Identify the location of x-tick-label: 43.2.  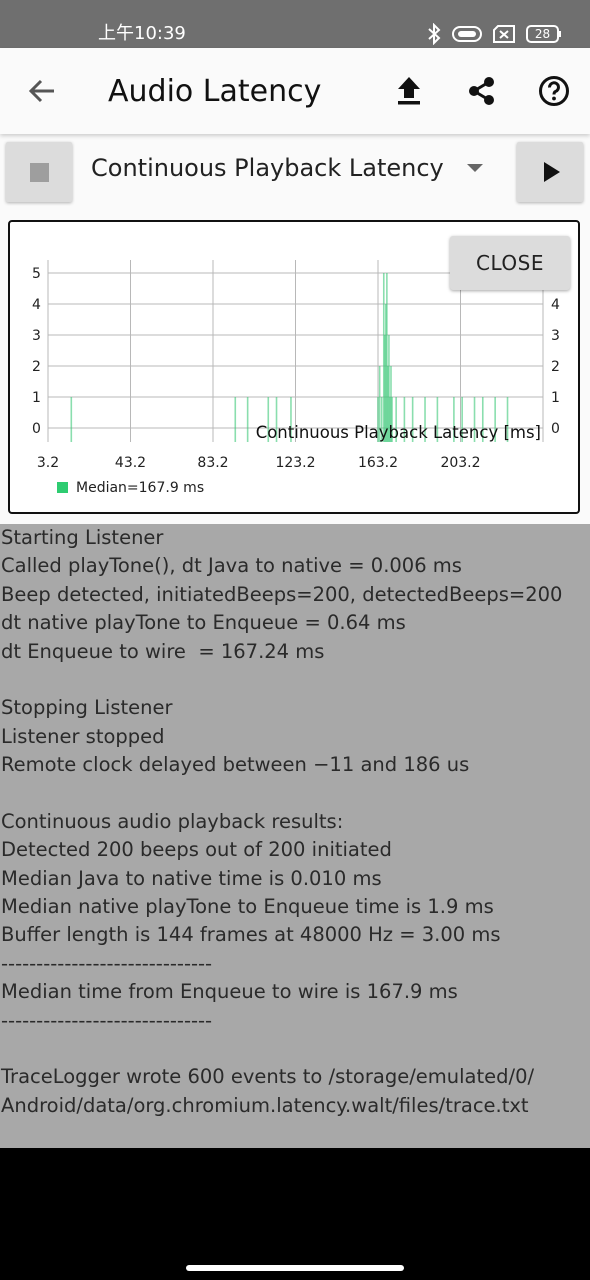
(130, 463).